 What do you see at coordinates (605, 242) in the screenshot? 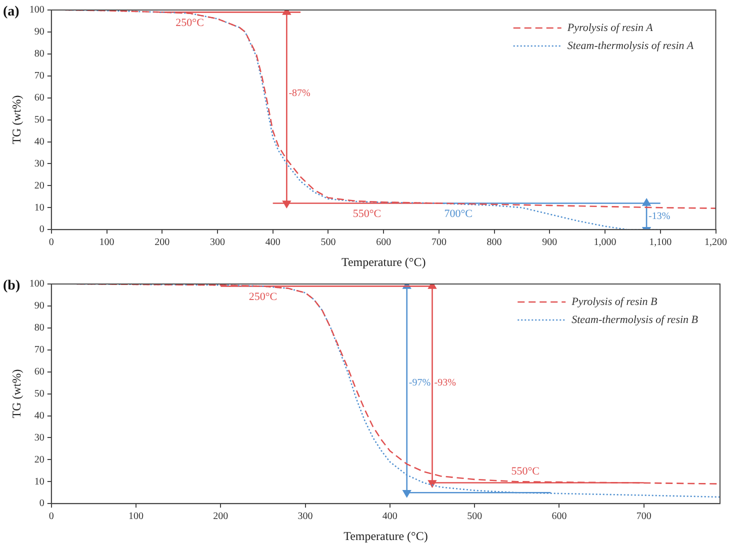
I see `x-tick-label: 1,000` at bounding box center [605, 242].